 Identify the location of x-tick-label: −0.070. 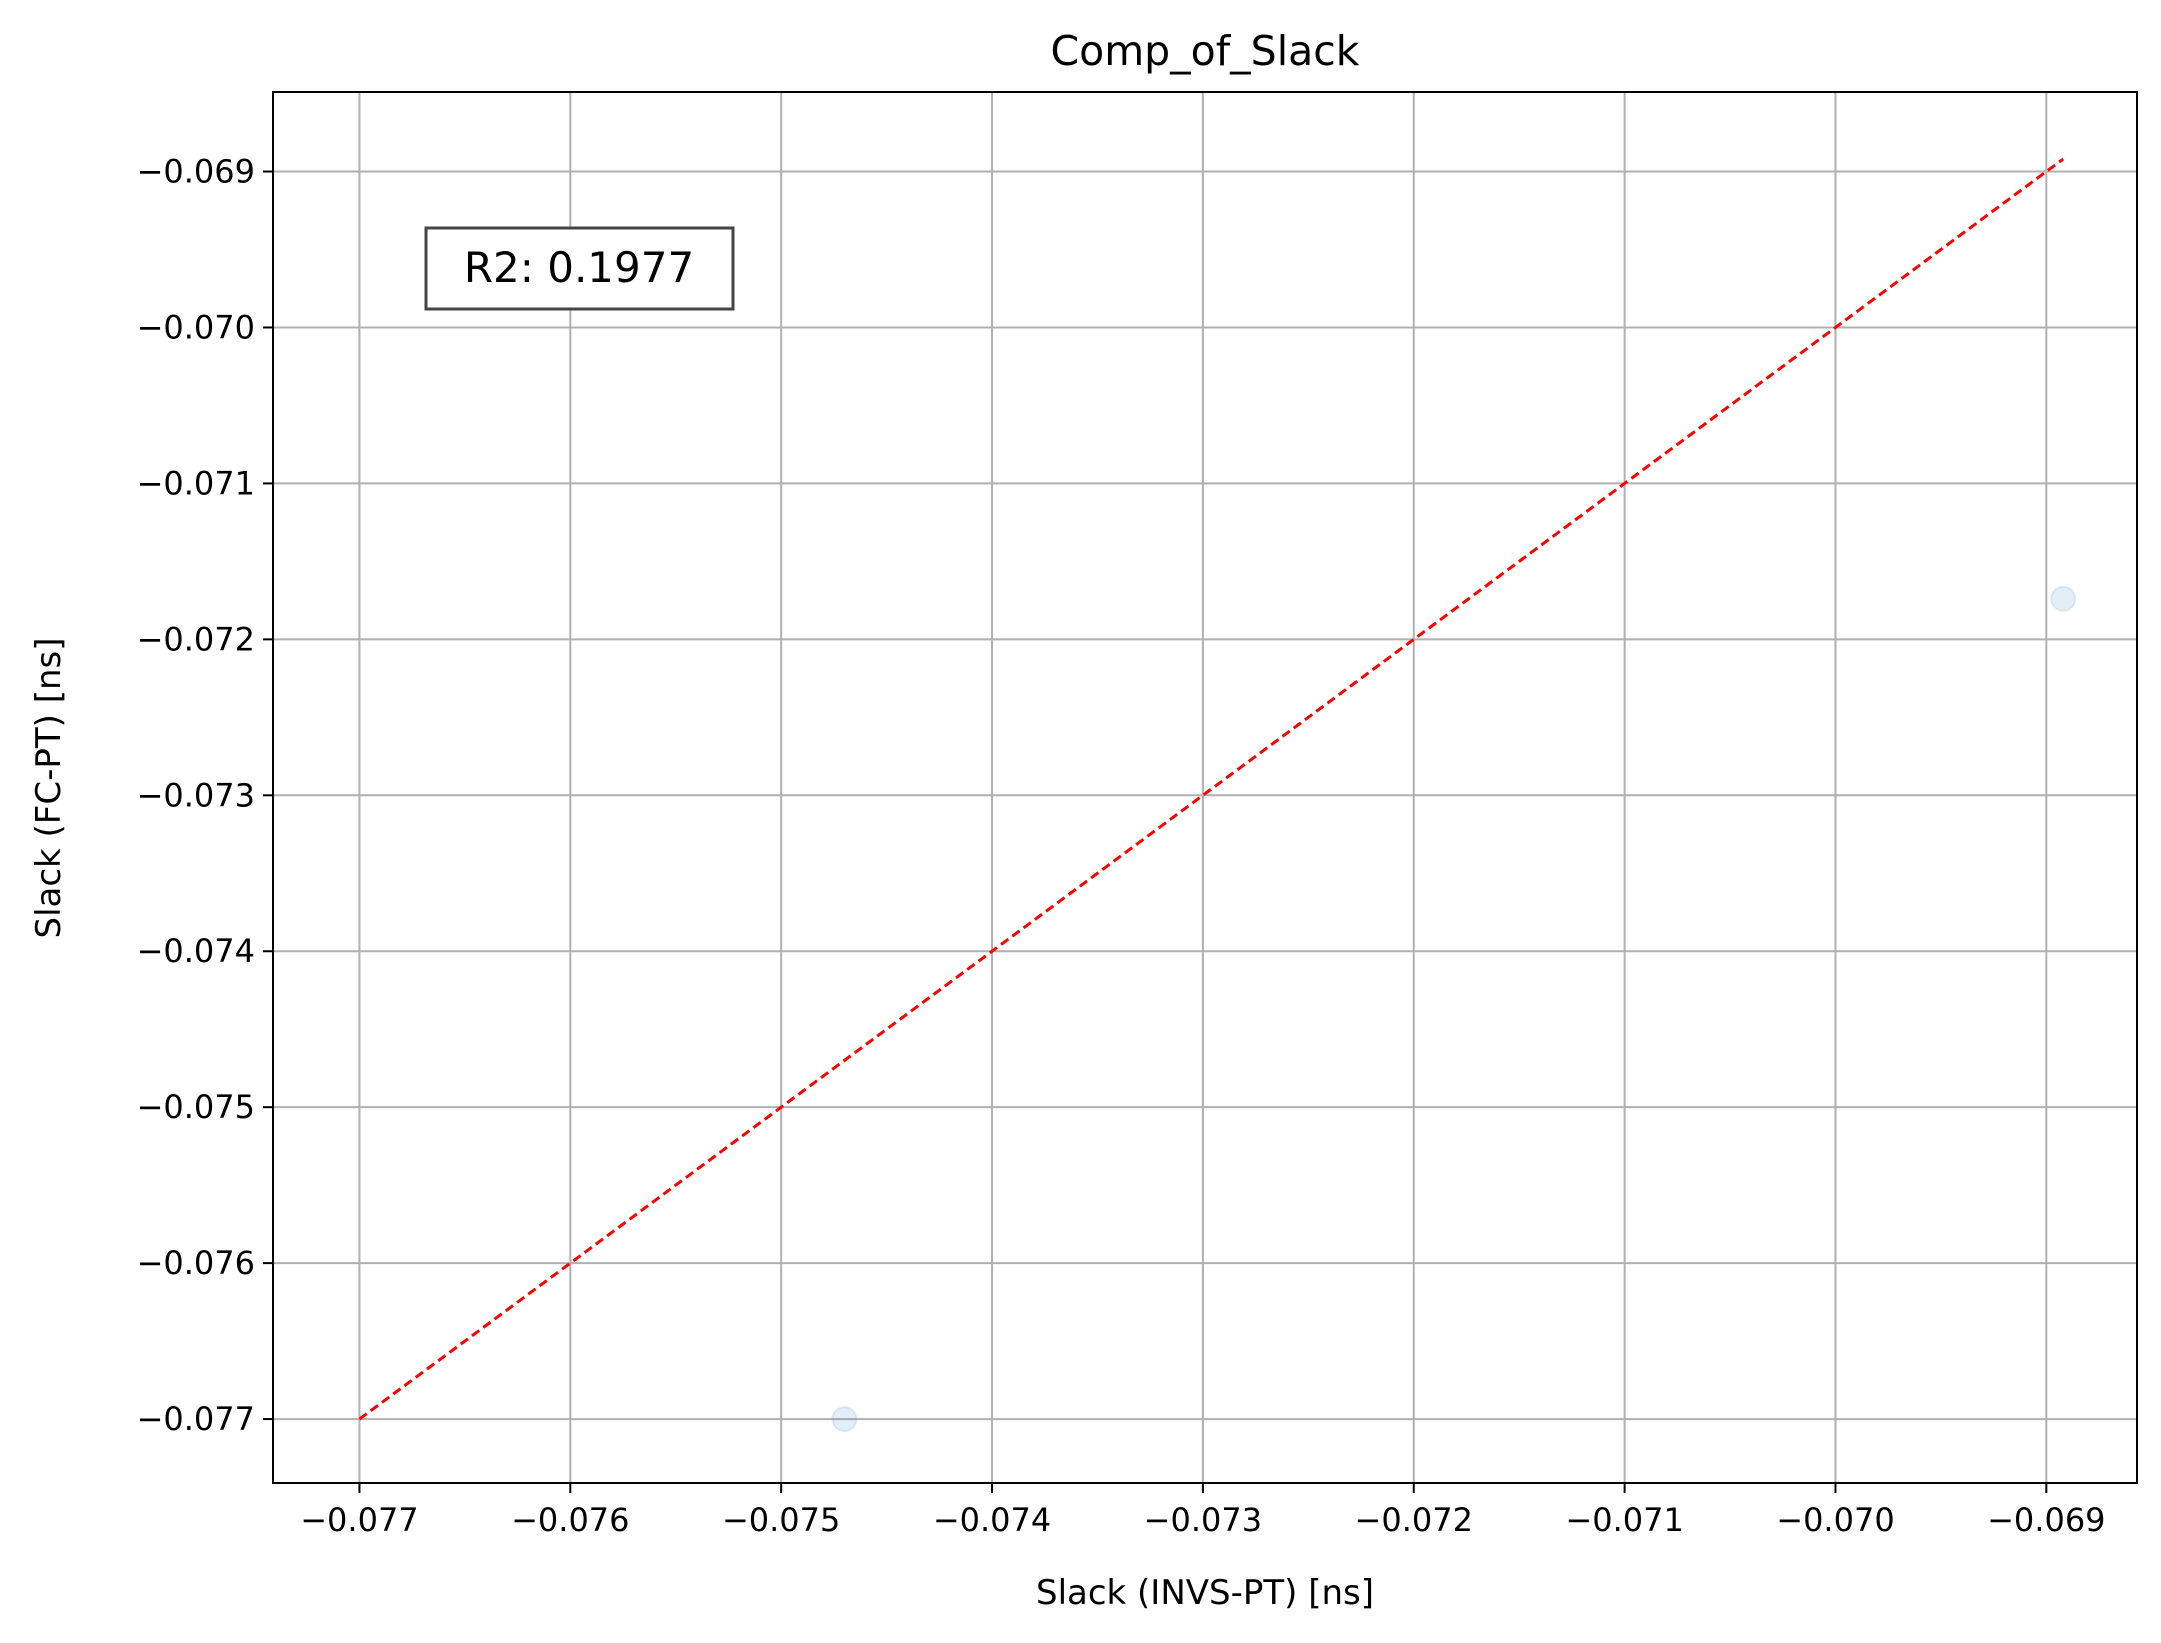
(1835, 1520).